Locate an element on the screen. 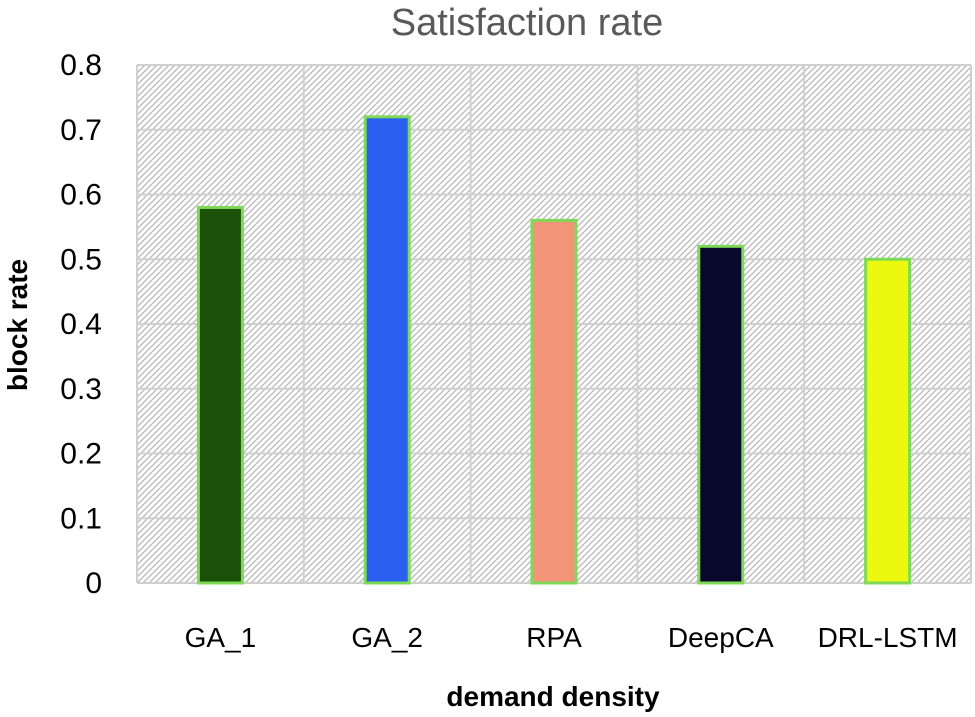 This screenshot has height=717, width=975. y-tick-label: 0.5 is located at coordinates (81, 259).